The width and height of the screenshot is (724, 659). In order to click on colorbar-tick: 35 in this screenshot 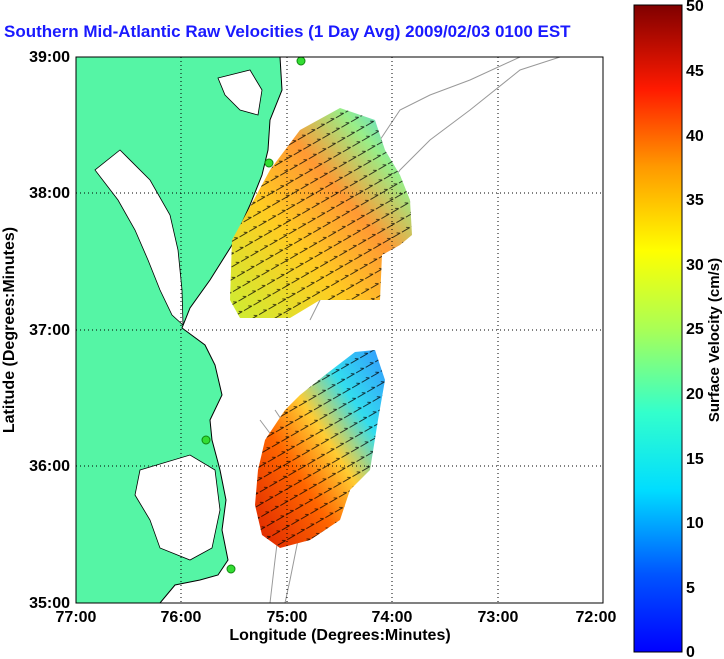, I will do `click(695, 200)`.